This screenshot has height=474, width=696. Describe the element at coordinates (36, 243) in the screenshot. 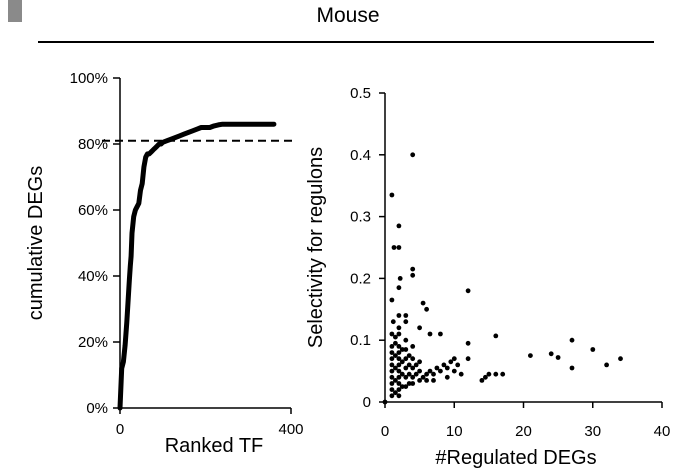

I see `left-y-axis-label: cumulative DEGs` at that location.